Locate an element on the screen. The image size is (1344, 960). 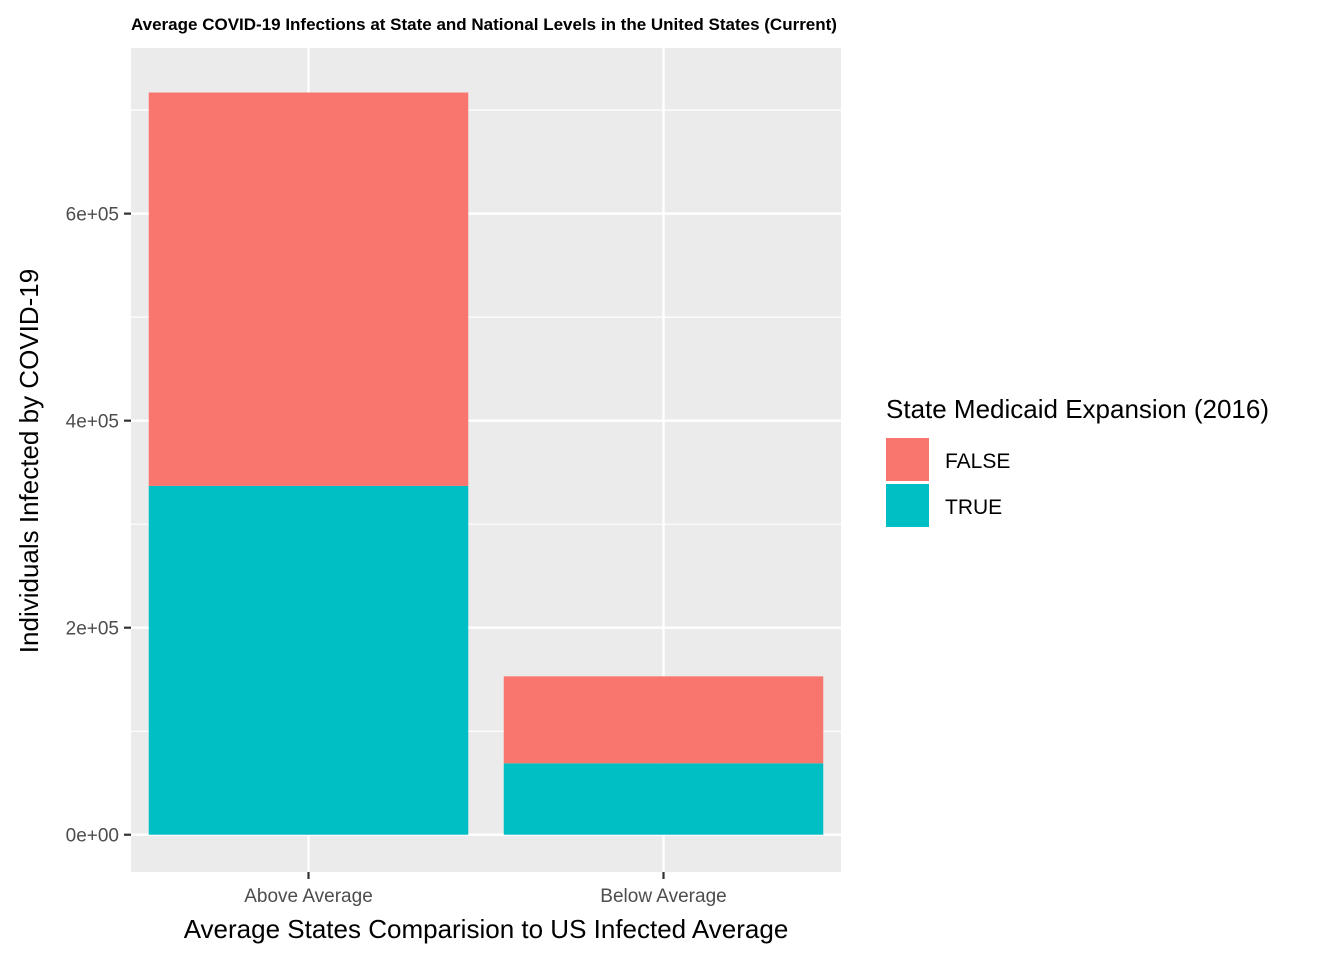
y-tick-label: 0e+00 is located at coordinates (92, 836).